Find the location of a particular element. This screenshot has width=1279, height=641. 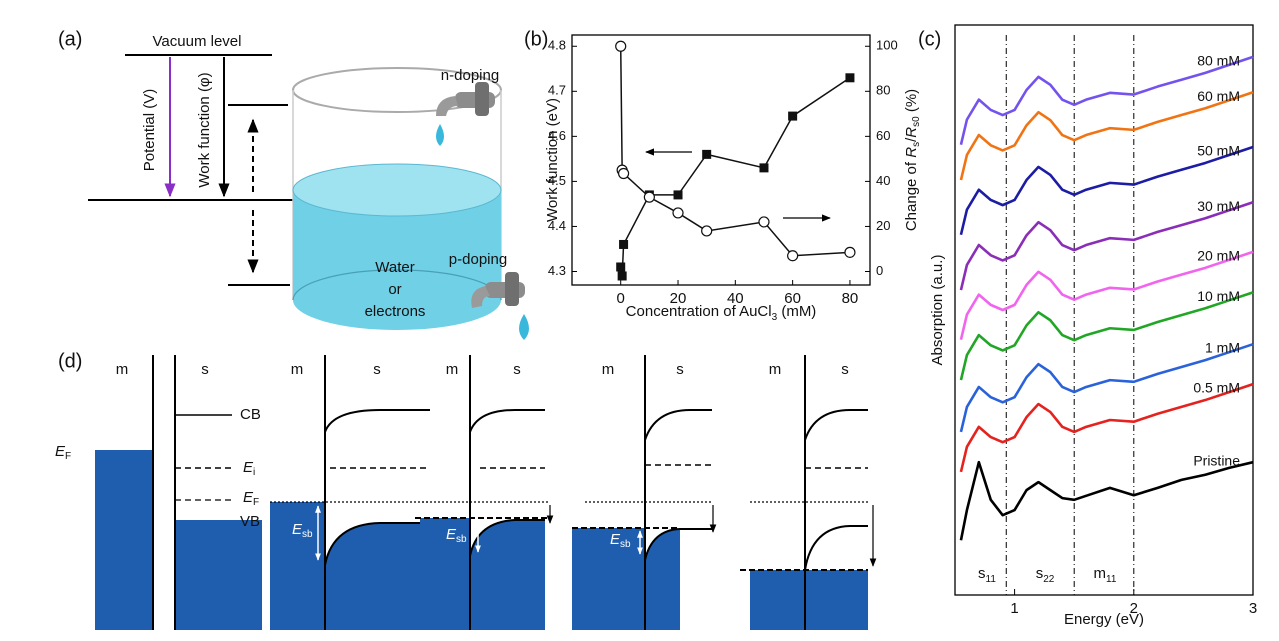

legend-label: 30 mM is located at coordinates (1218, 206).